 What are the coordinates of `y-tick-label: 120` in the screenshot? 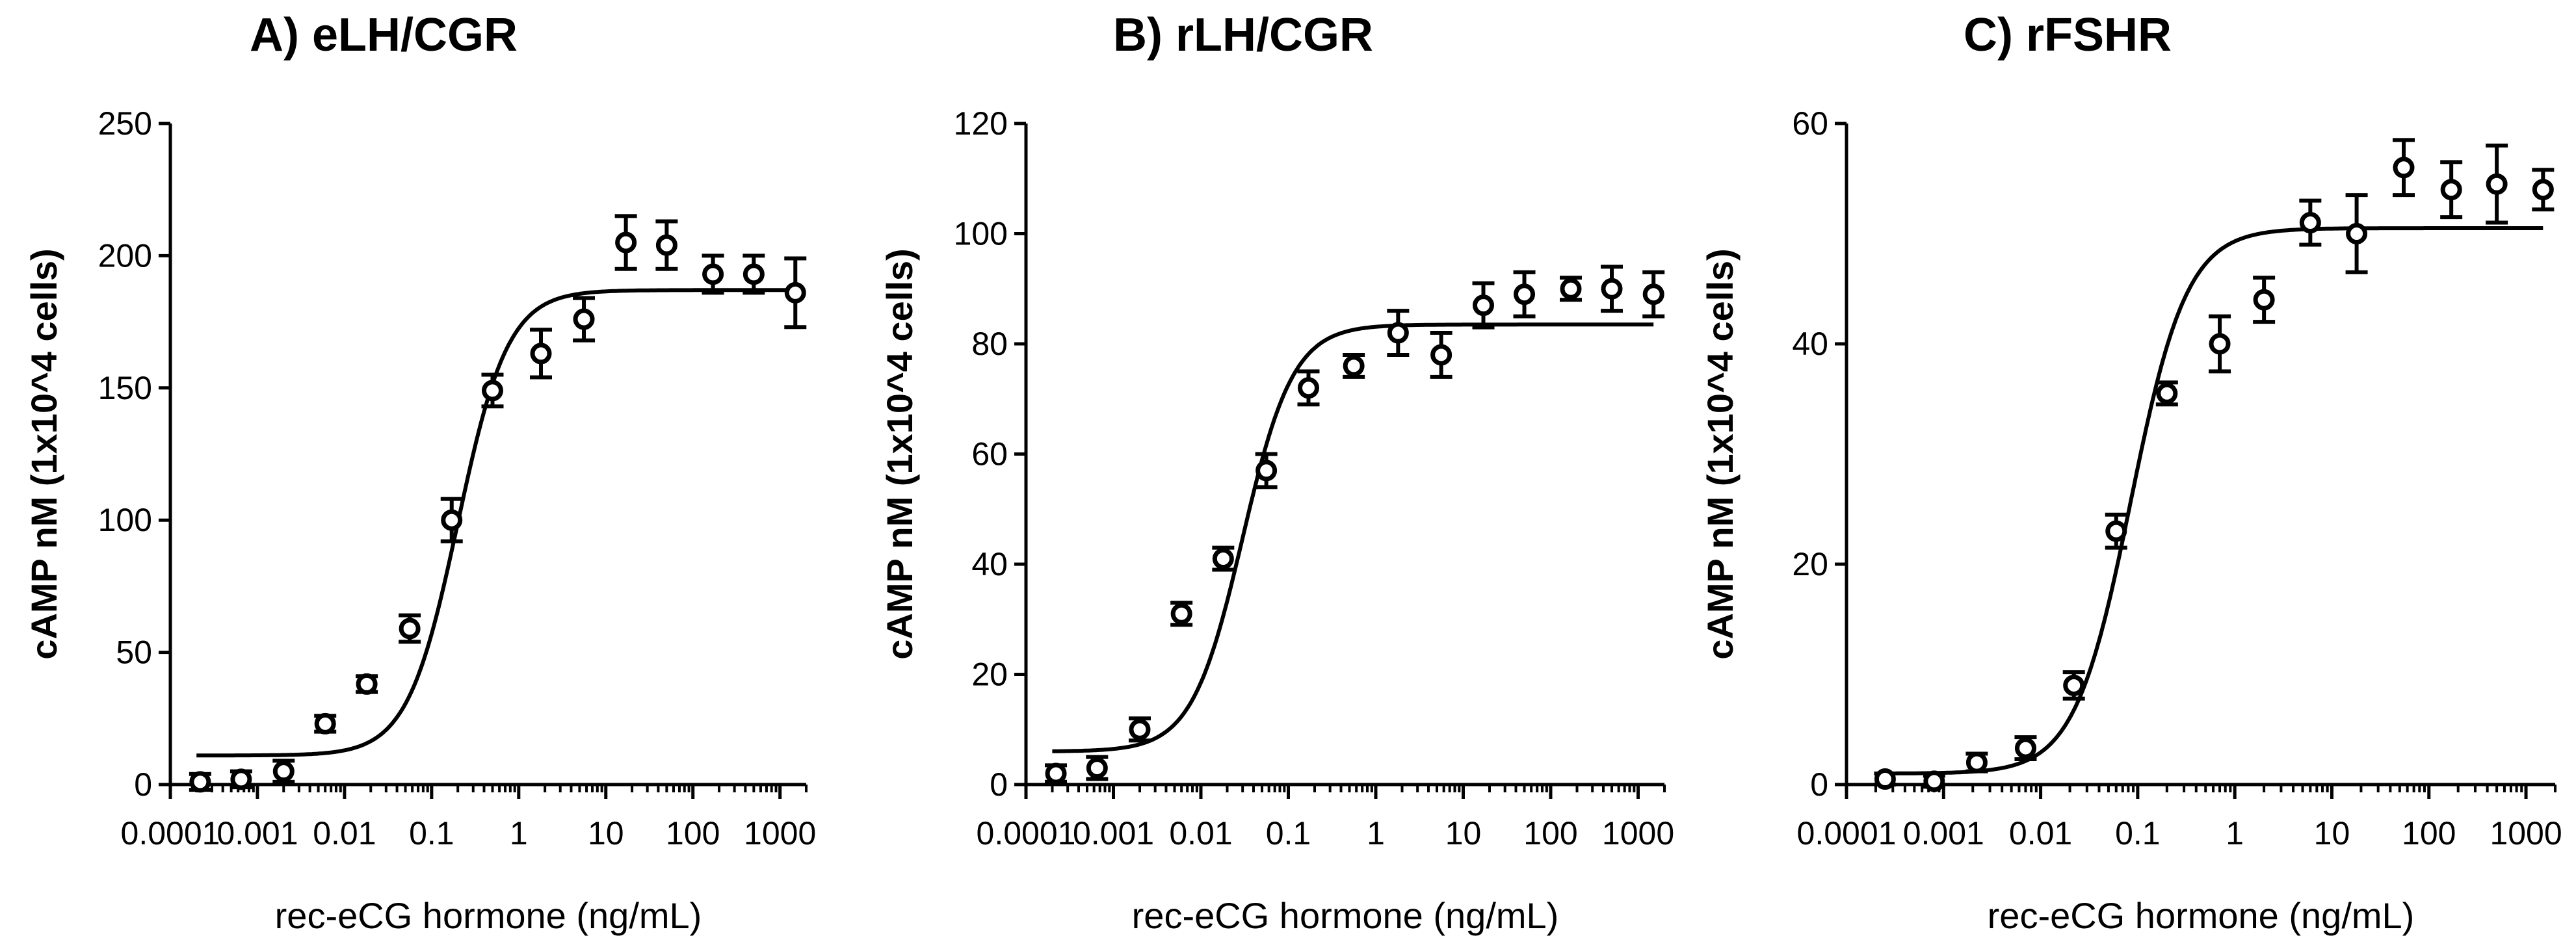 It's located at (981, 123).